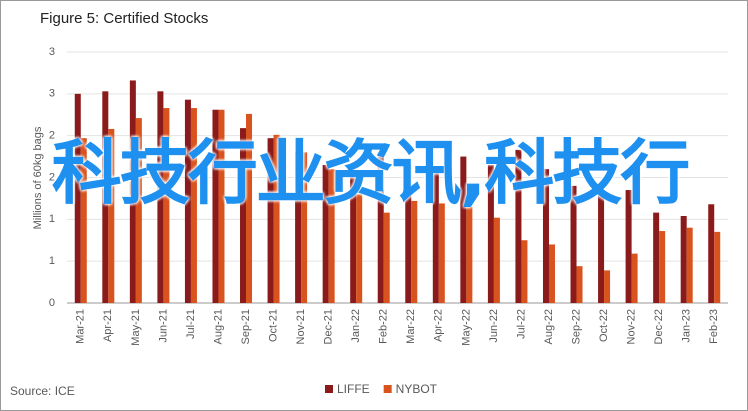 This screenshot has width=748, height=411. I want to click on x-tick-label: Oct-22, so click(604, 325).